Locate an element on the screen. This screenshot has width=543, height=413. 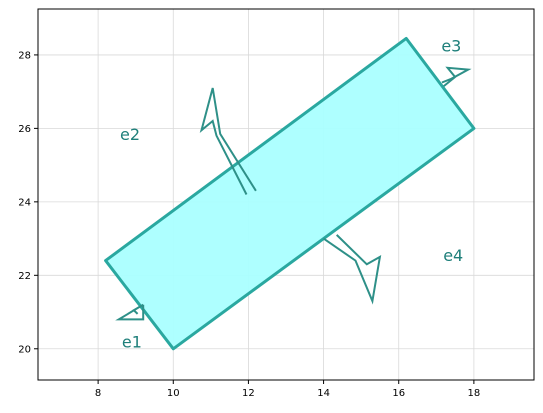
edge-label-e4: e4 is located at coordinates (453, 255).